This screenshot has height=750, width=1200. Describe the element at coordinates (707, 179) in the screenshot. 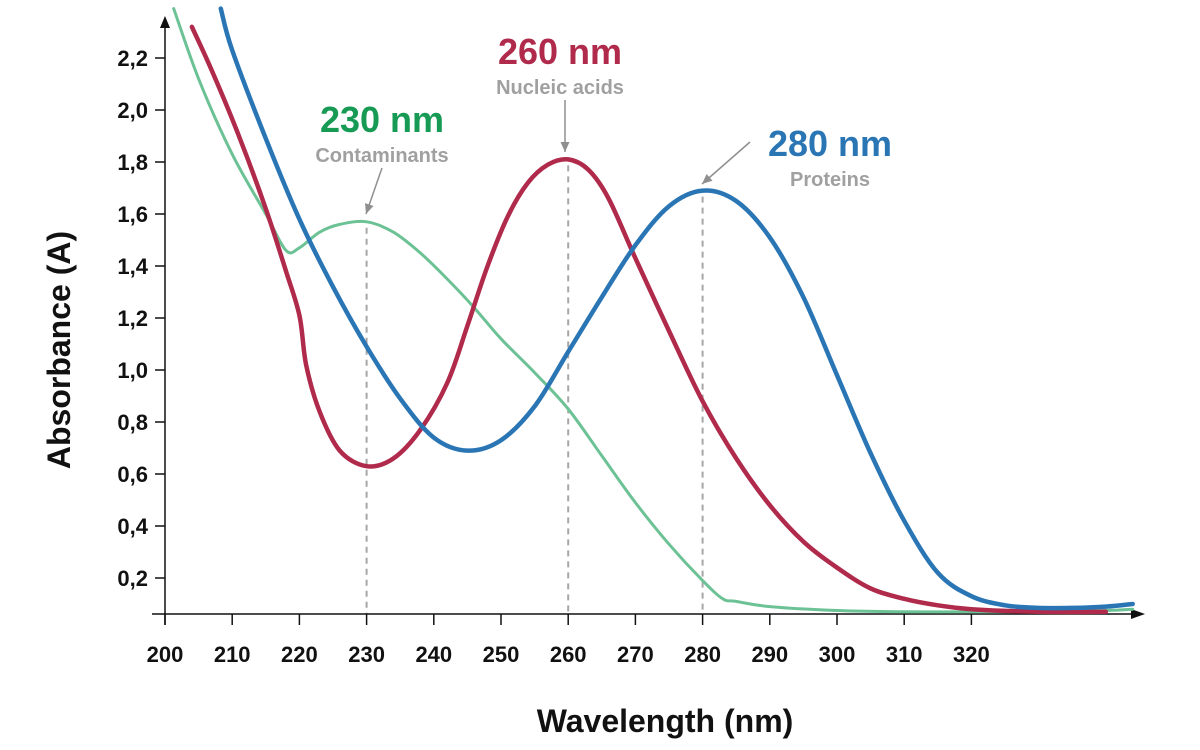

I see `annotation-arrowhead-proteins` at that location.